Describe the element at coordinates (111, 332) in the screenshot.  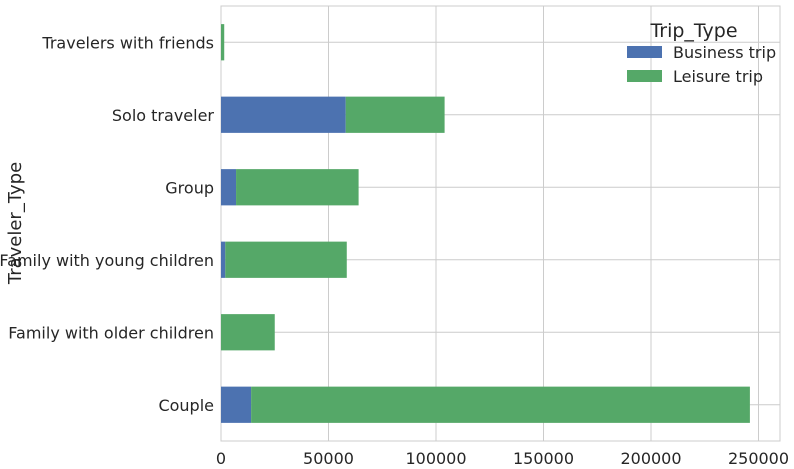
I see `y-tick-label: Family with older children` at that location.